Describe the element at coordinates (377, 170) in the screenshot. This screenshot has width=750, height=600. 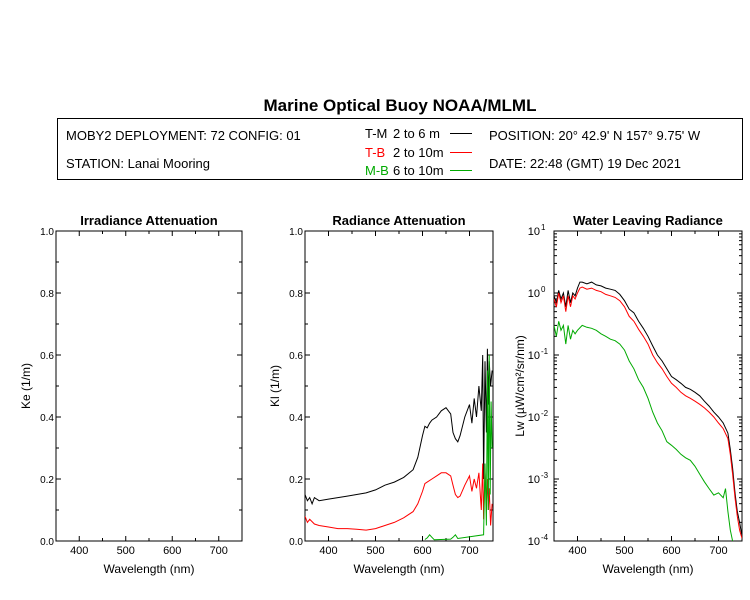
I see `legend-code-mb: M-B` at that location.